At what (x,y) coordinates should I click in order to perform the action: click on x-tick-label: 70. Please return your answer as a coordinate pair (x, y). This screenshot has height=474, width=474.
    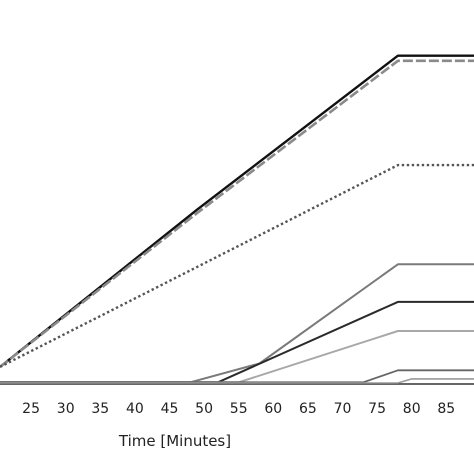
    Looking at the image, I should click on (343, 409).